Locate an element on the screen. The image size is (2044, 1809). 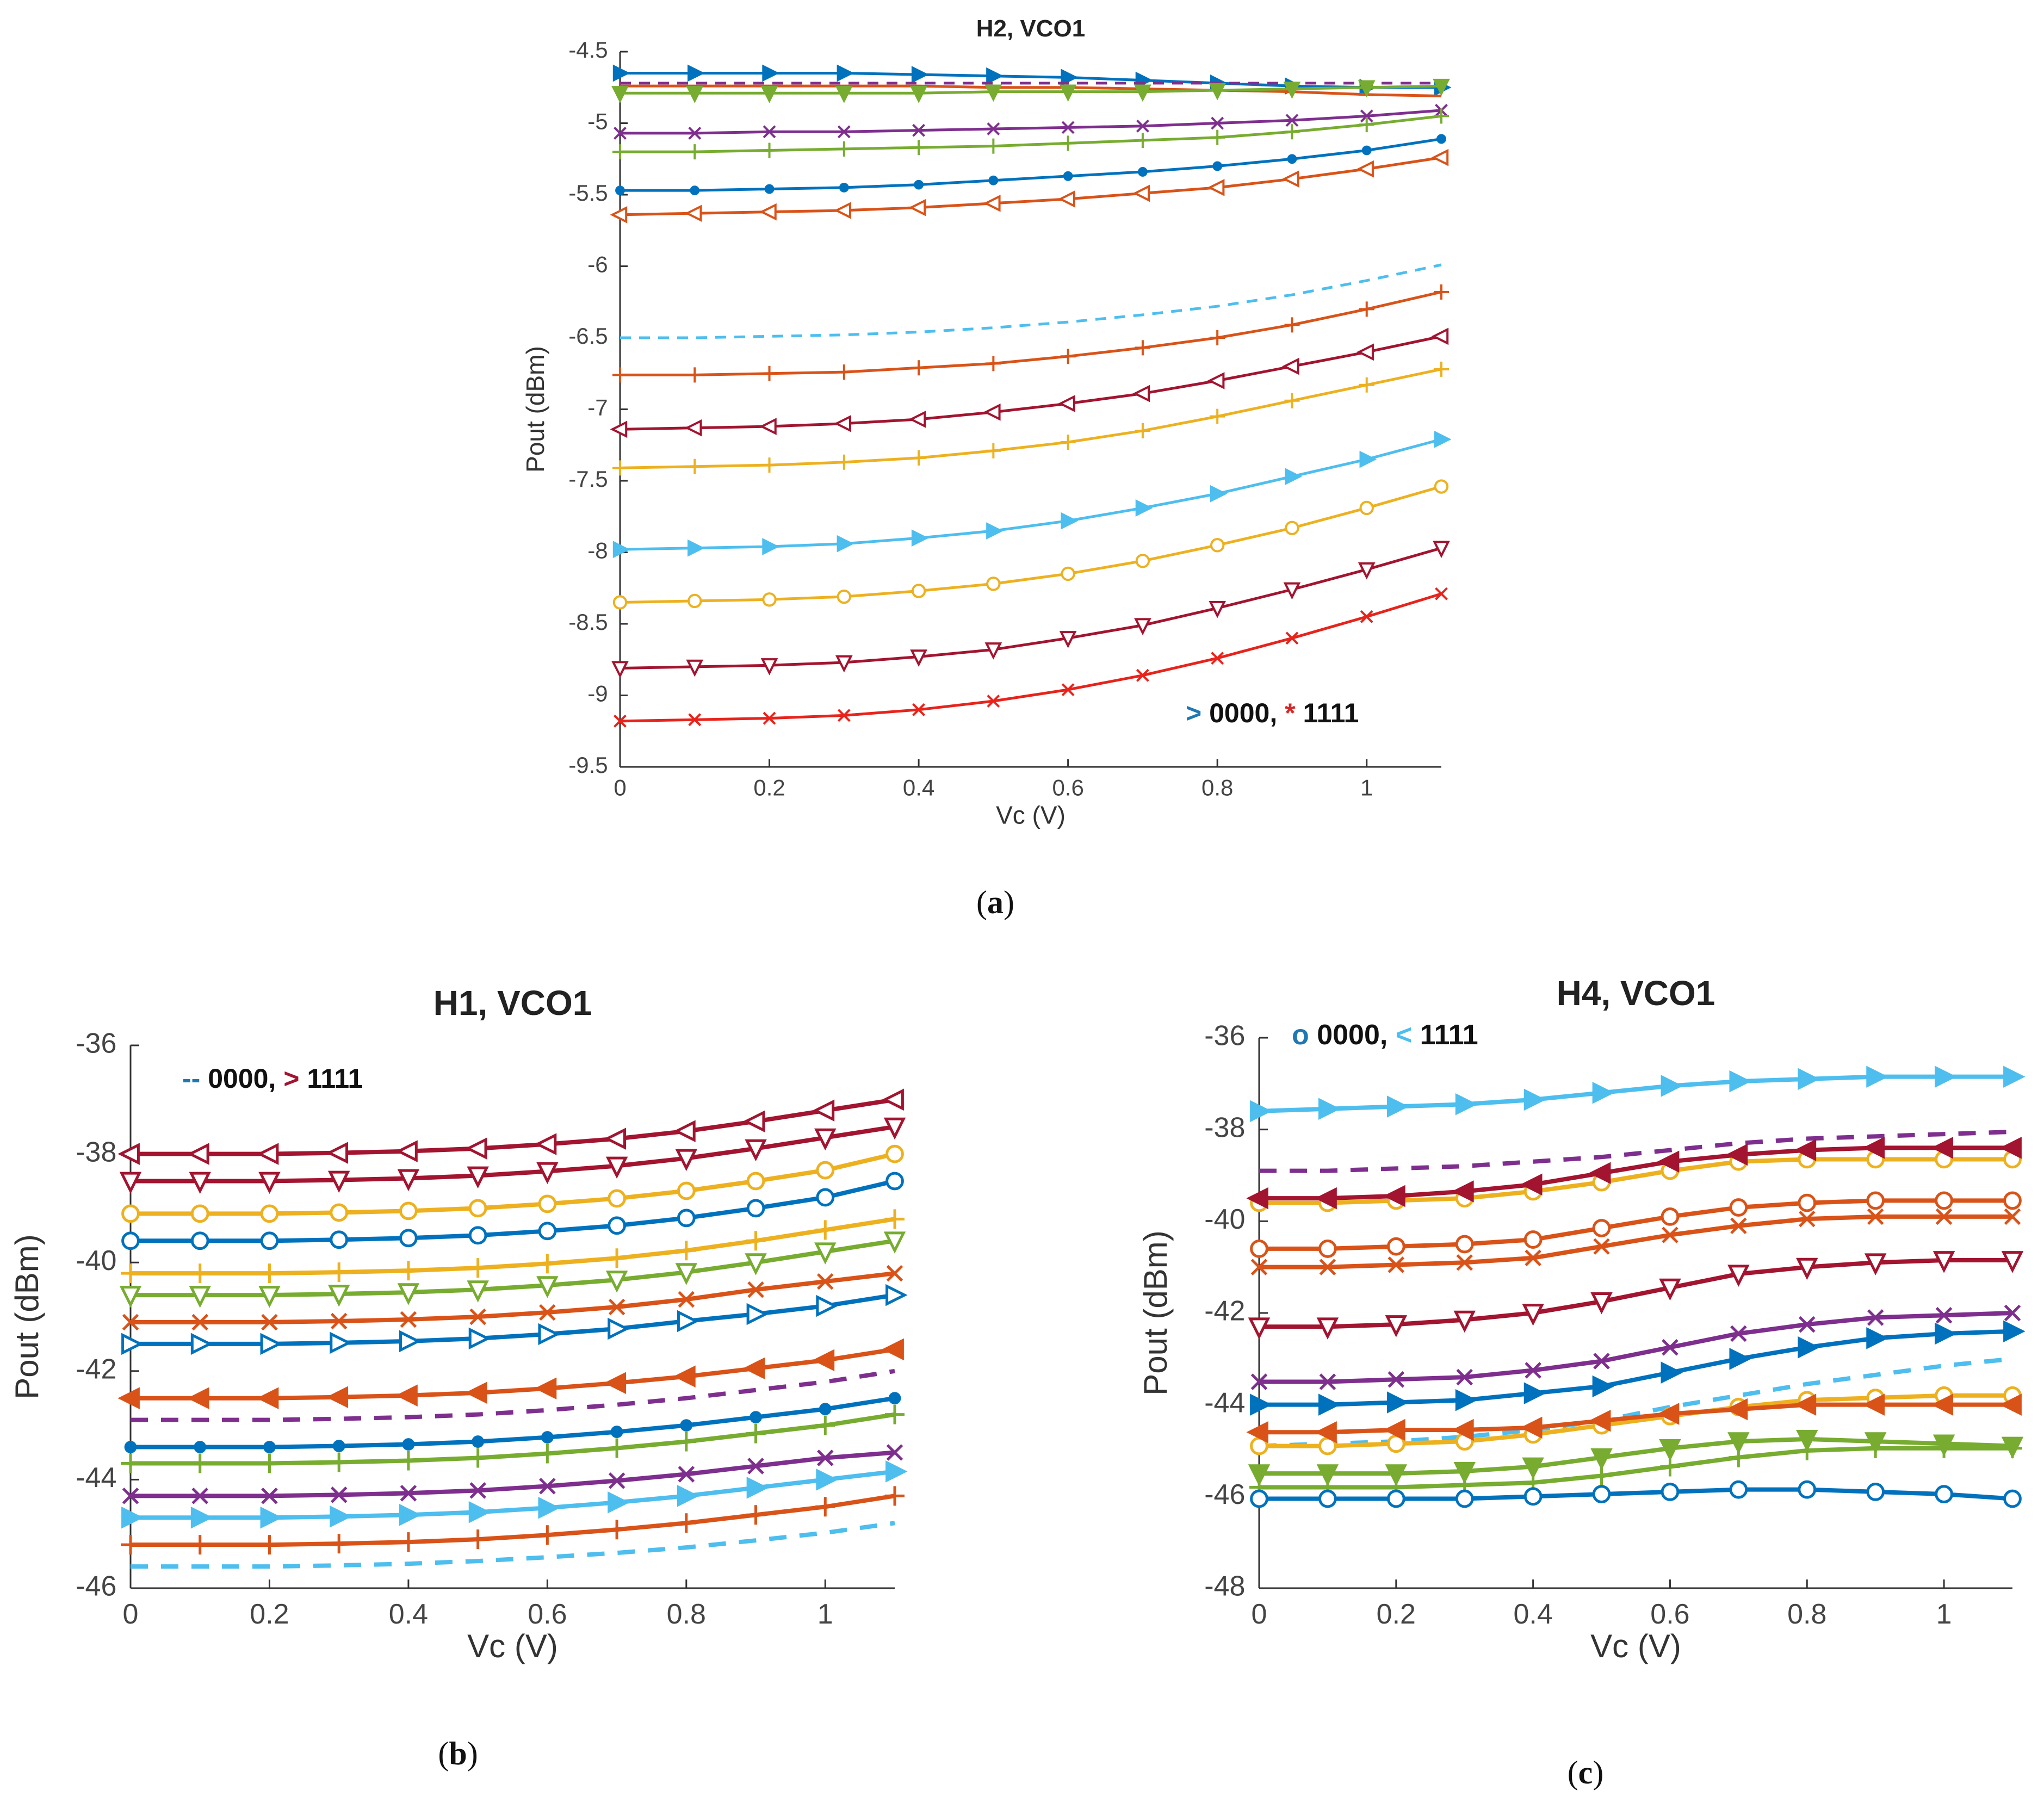
series-orange-left is located at coordinates (1029, 186).